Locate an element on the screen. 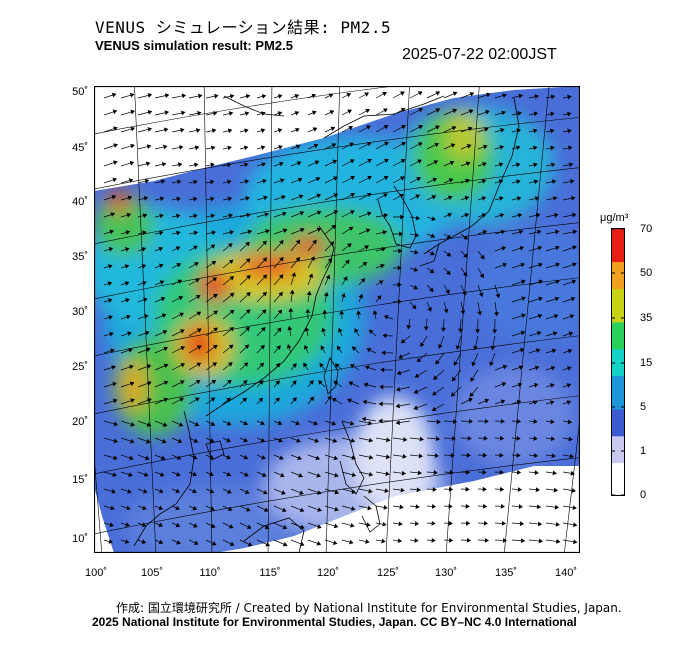 This screenshot has width=700, height=649. colorbar is located at coordinates (618, 362).